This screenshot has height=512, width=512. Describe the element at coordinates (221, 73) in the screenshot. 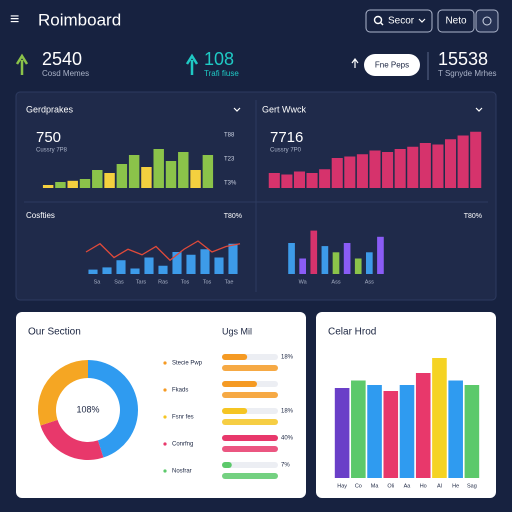

I see `stat-label: Trafi fiuse` at that location.